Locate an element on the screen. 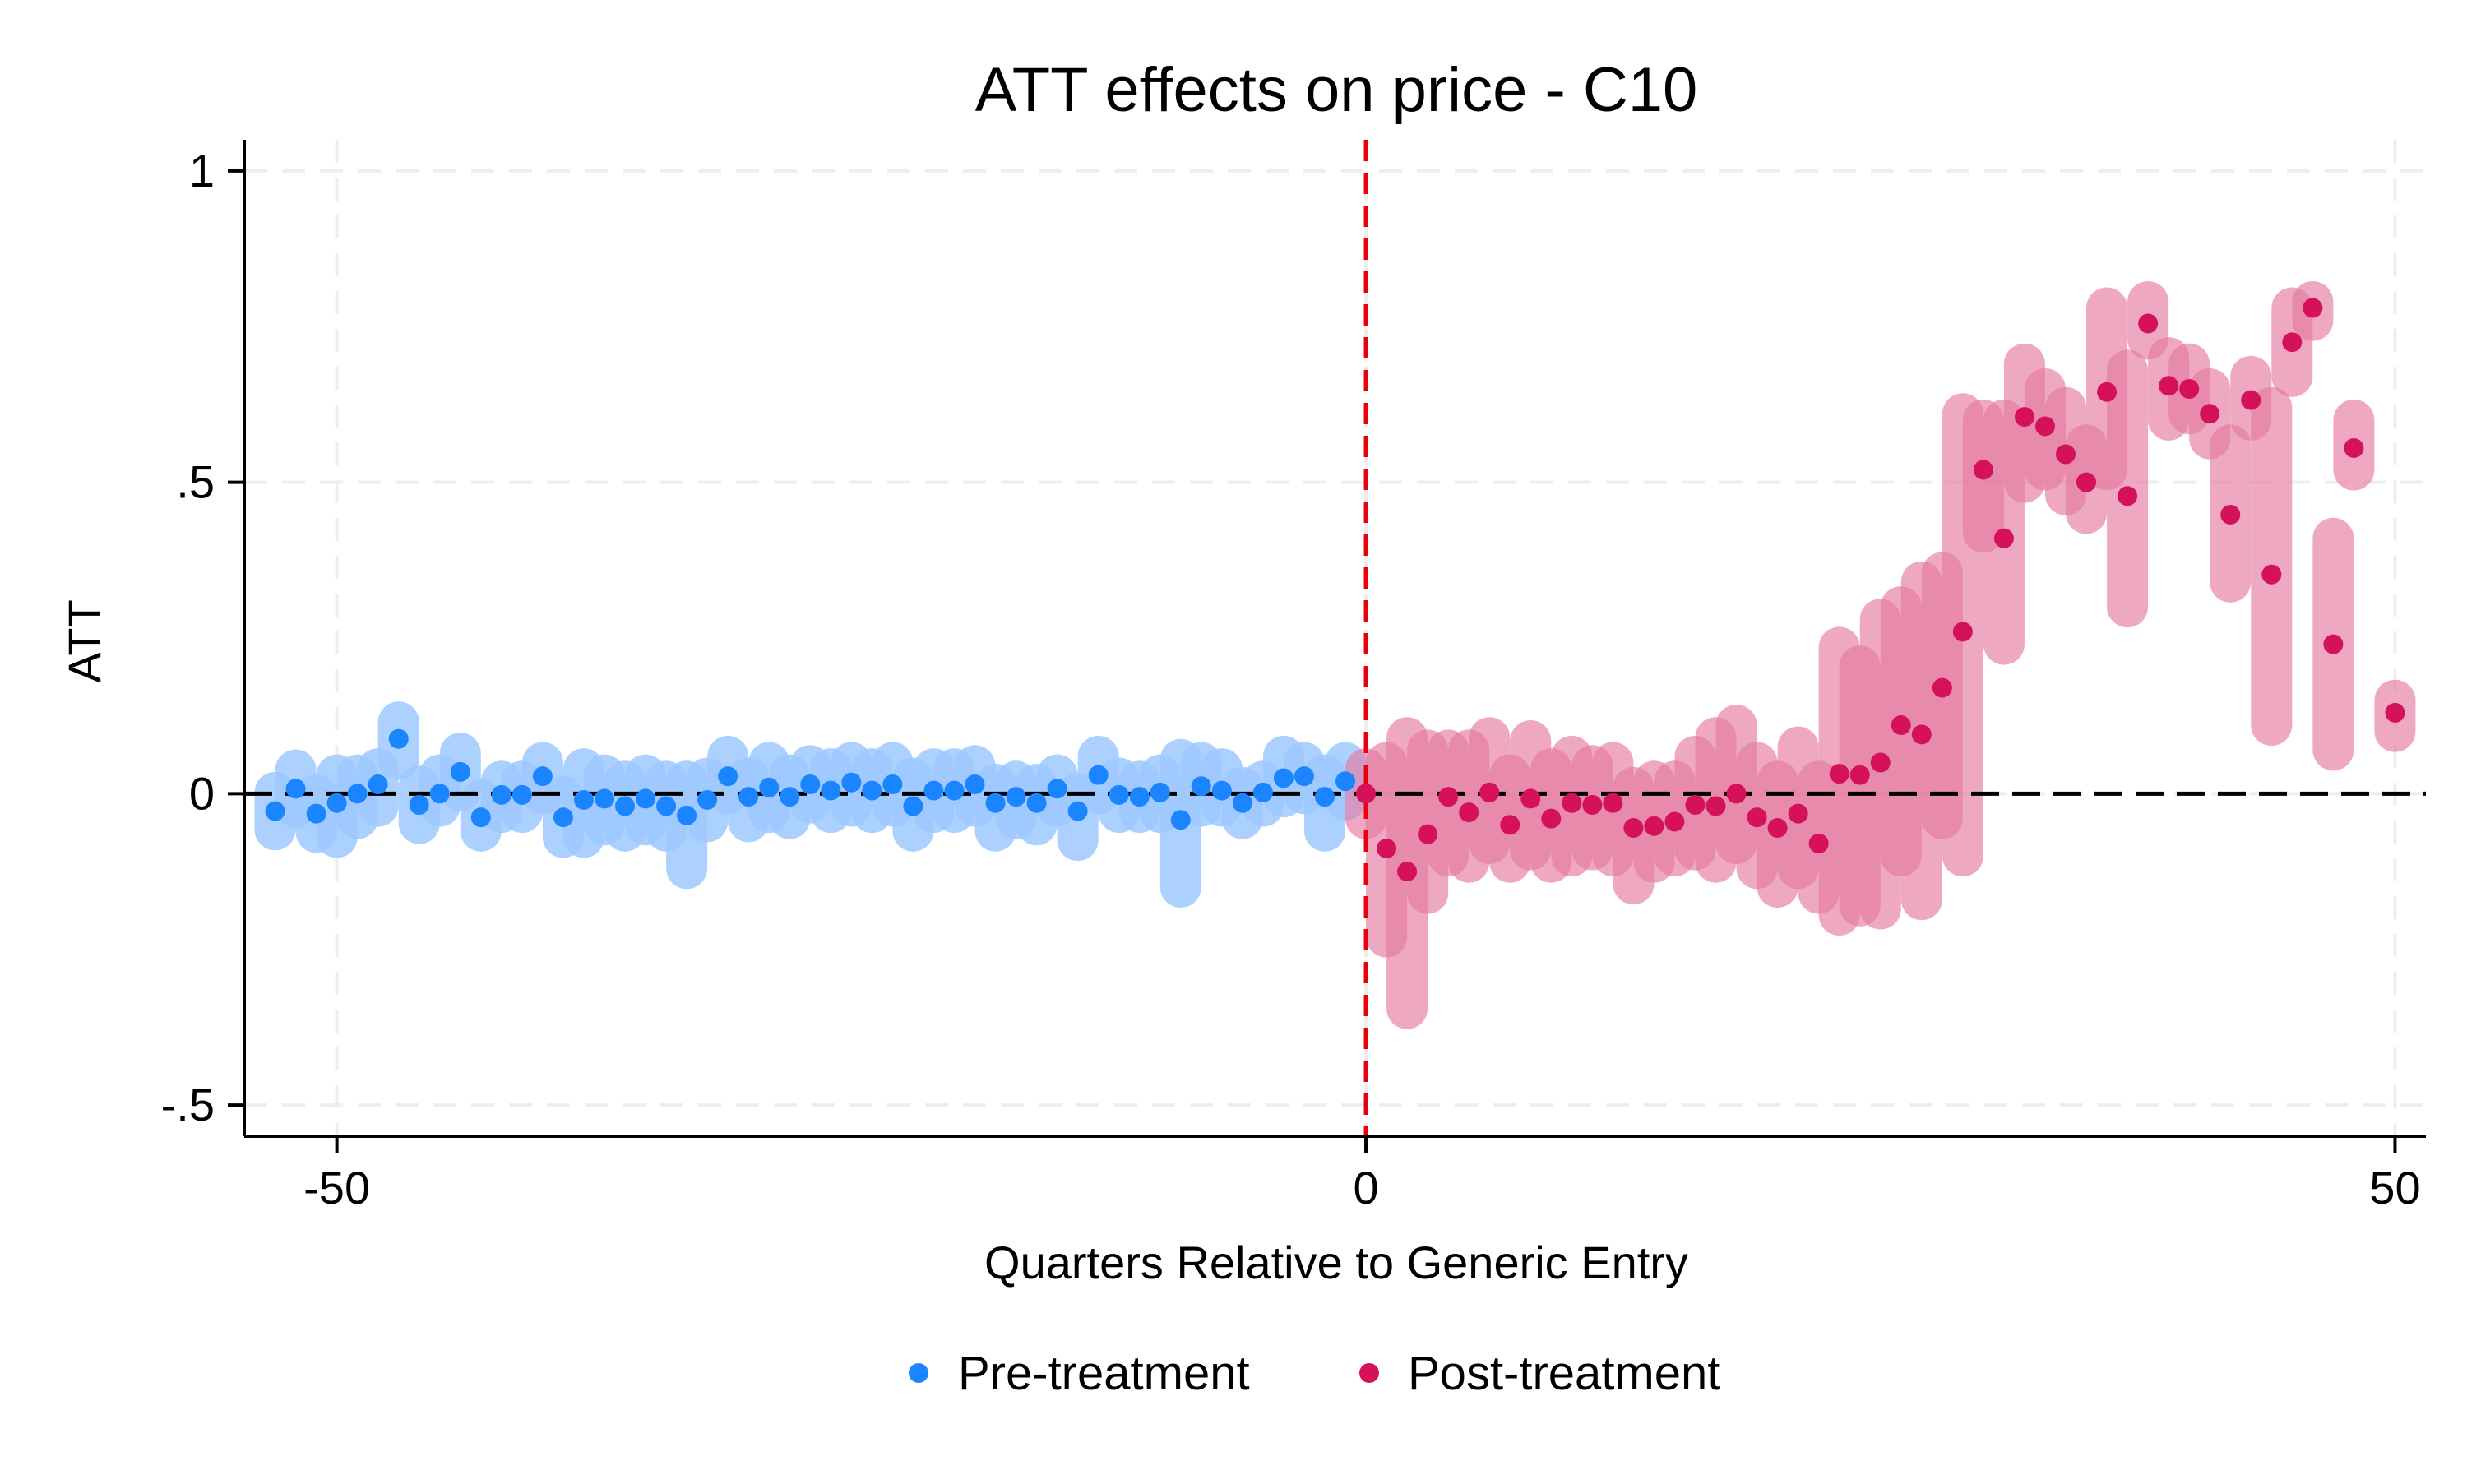 Image resolution: width=2467 pixels, height=1484 pixels. y-axis-title: ATT is located at coordinates (84, 641).